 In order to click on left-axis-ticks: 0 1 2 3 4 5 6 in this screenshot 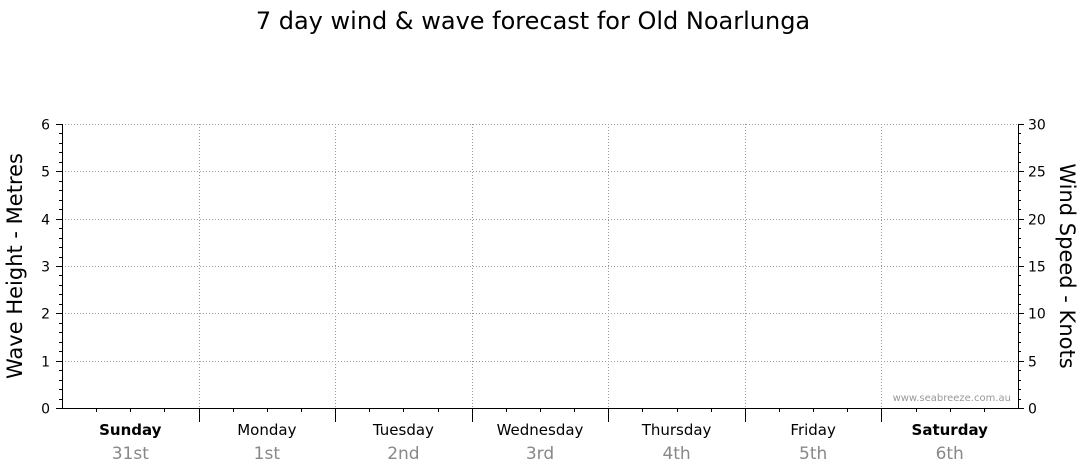, I will do `click(51, 268)`.